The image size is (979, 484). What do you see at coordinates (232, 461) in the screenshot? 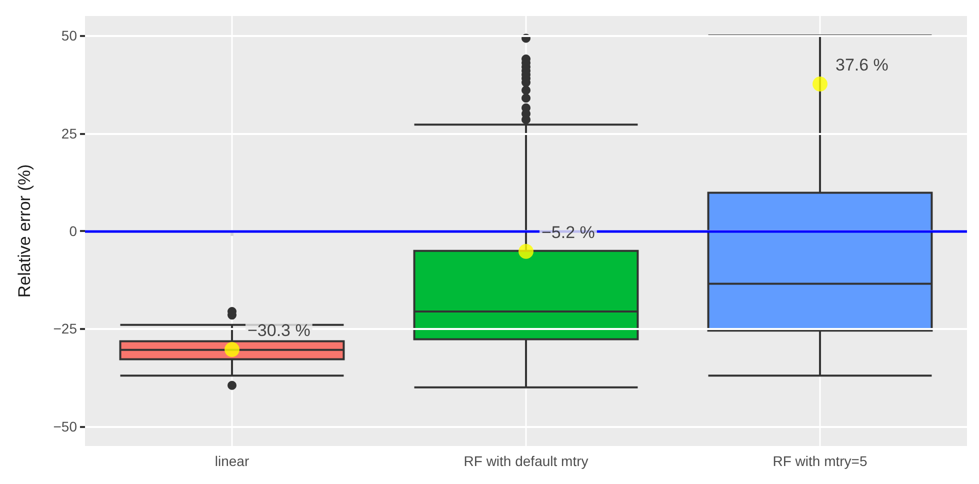
I see `x-tick-label: linear` at bounding box center [232, 461].